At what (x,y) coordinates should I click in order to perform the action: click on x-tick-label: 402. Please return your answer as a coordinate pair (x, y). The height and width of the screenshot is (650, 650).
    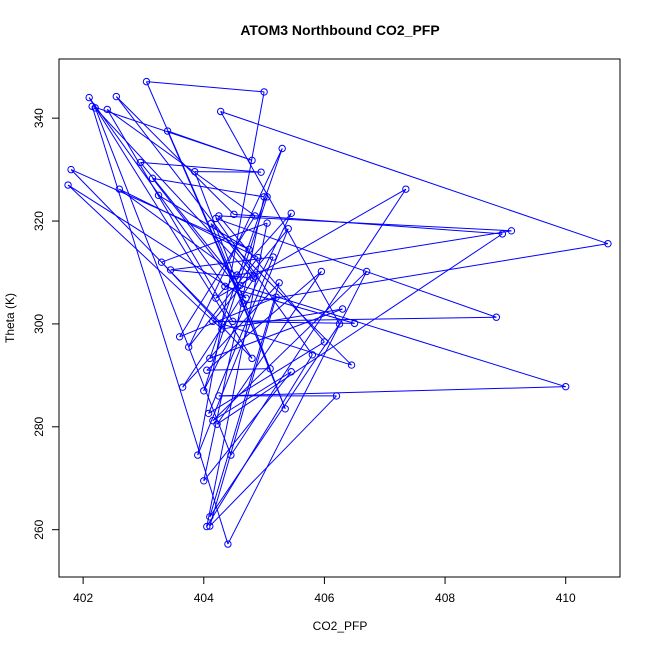
    Looking at the image, I should click on (83, 598).